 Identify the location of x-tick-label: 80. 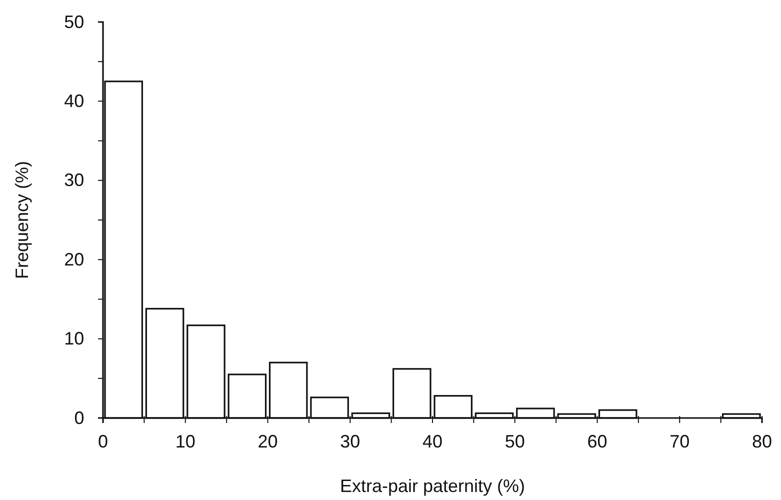
(762, 442).